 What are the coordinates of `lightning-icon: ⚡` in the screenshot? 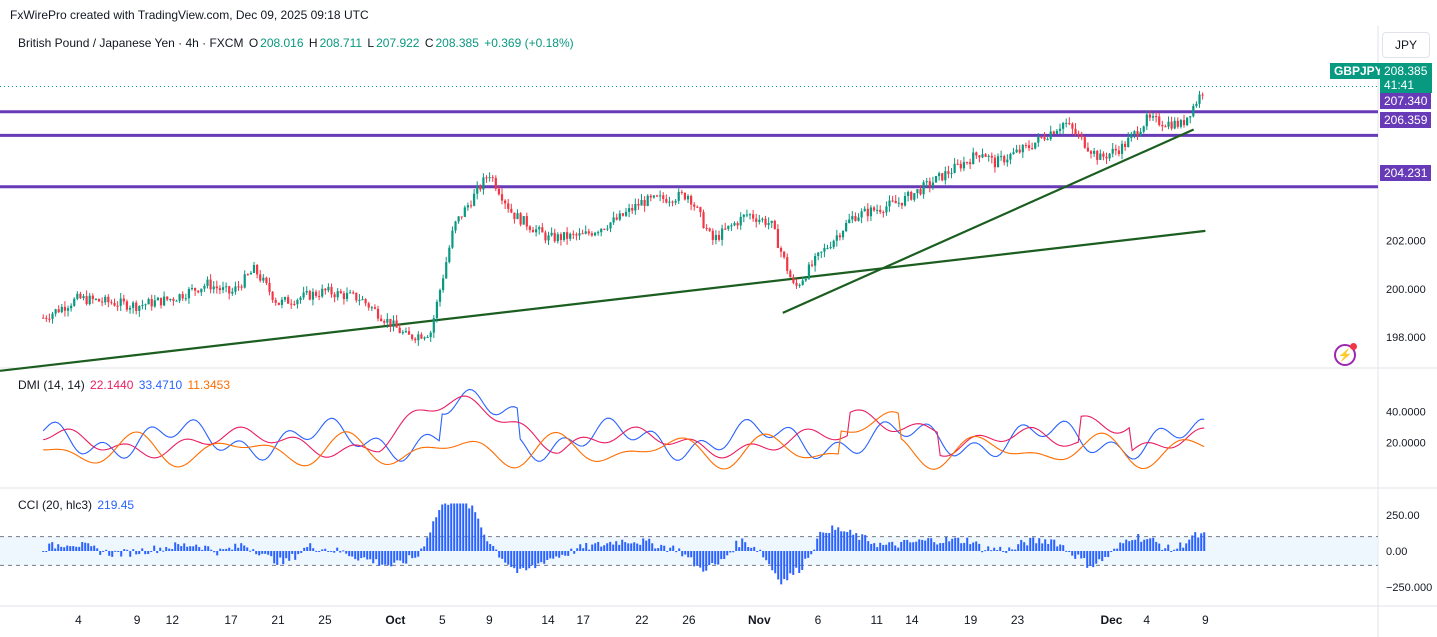 It's located at (1345, 354).